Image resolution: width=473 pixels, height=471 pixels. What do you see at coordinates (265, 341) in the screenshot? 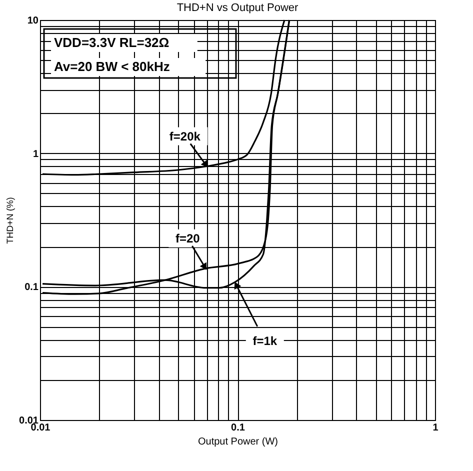
I see `text: f=1k` at bounding box center [265, 341].